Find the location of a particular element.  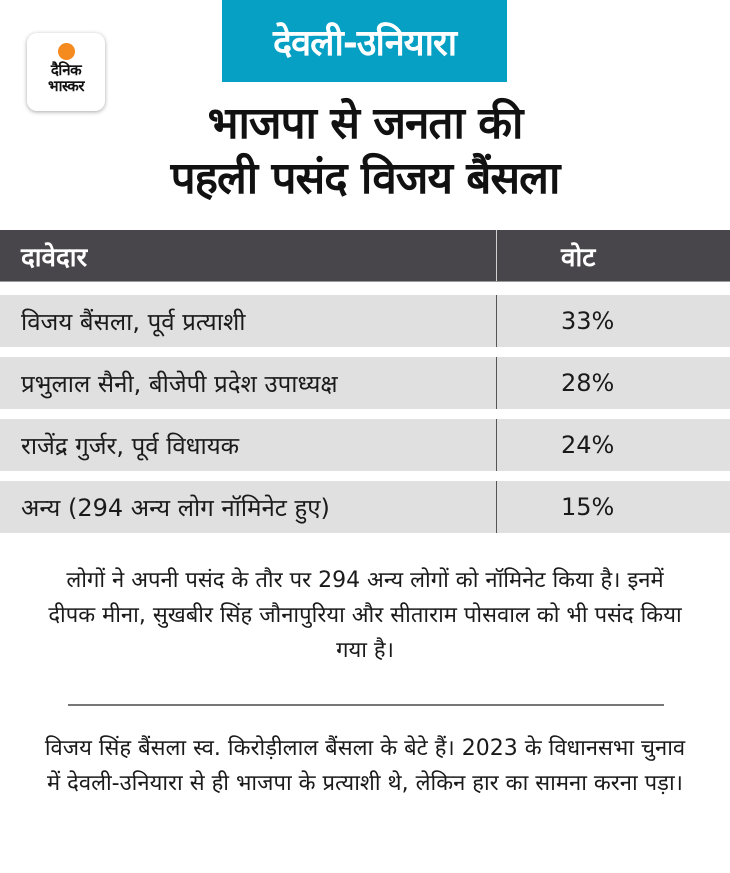

candidate-cell: प्रभुलाल सैनी, बीजेपी प्रदेश उपाध्यक्ष is located at coordinates (248, 383).